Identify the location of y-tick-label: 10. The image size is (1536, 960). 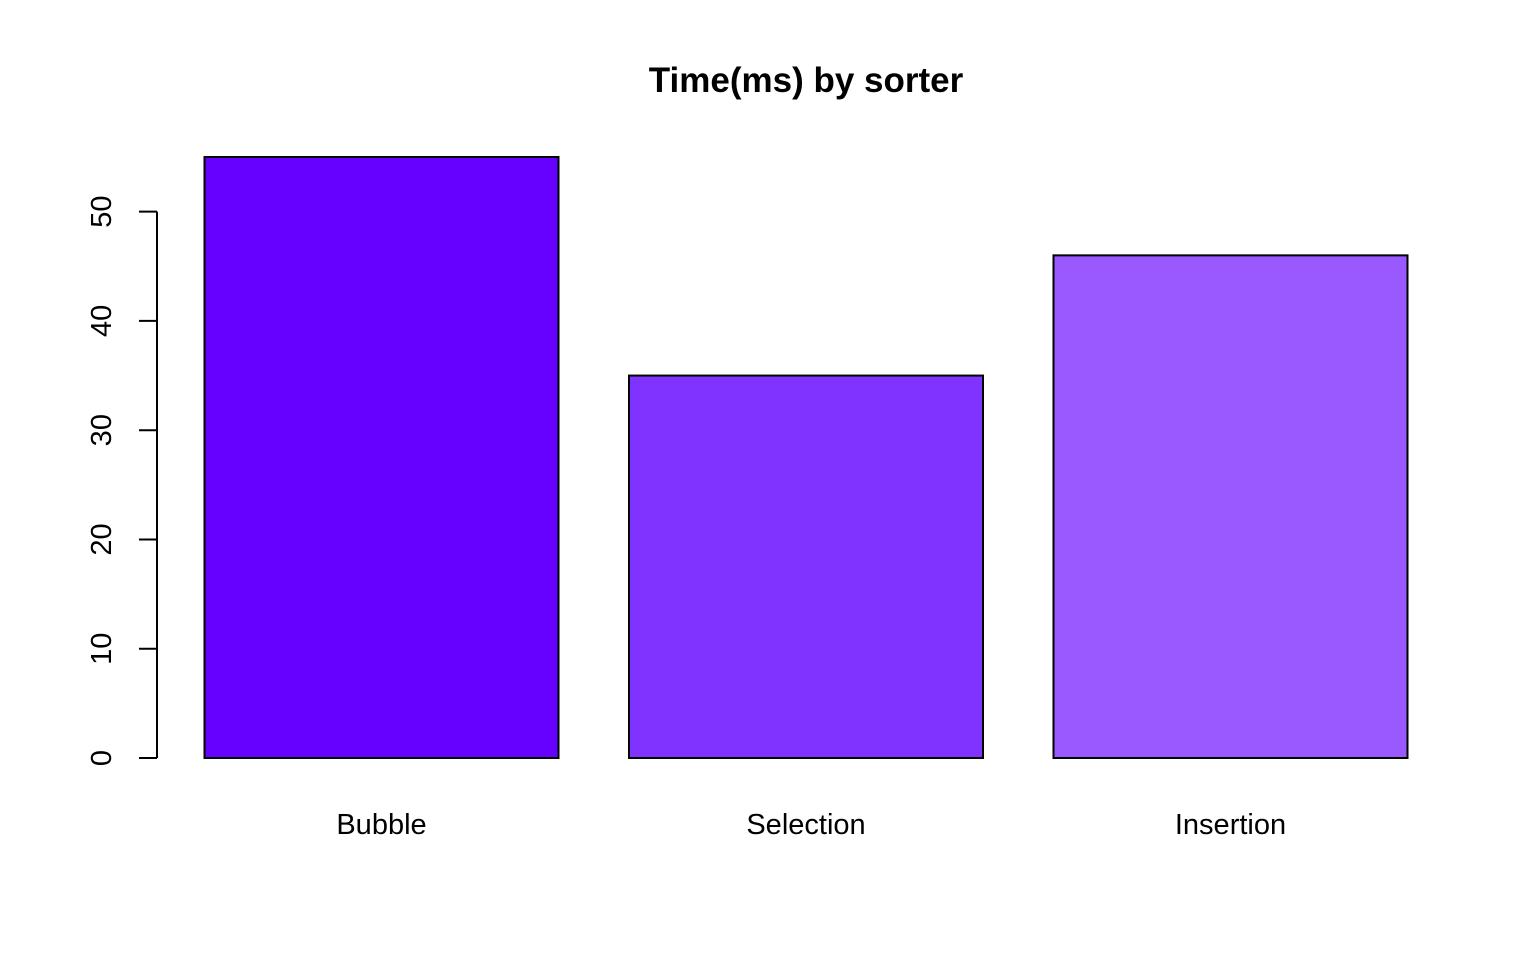
(102, 649).